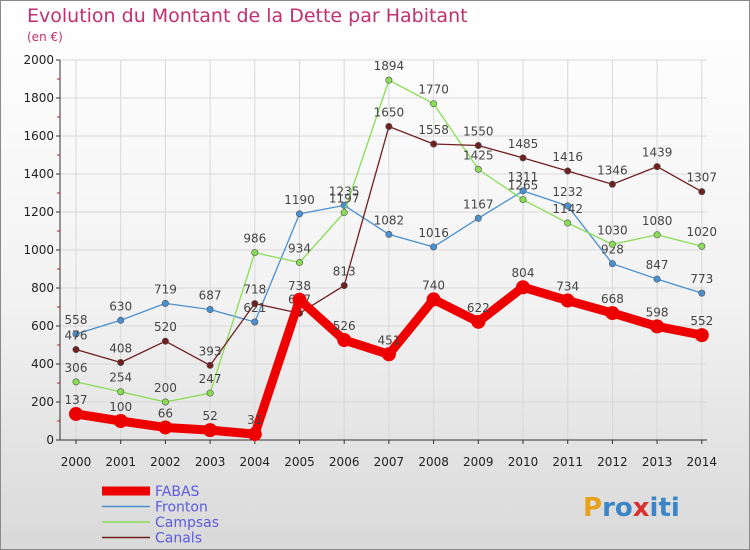 The width and height of the screenshot is (750, 550). I want to click on y-tick-label: 1200, so click(38, 212).